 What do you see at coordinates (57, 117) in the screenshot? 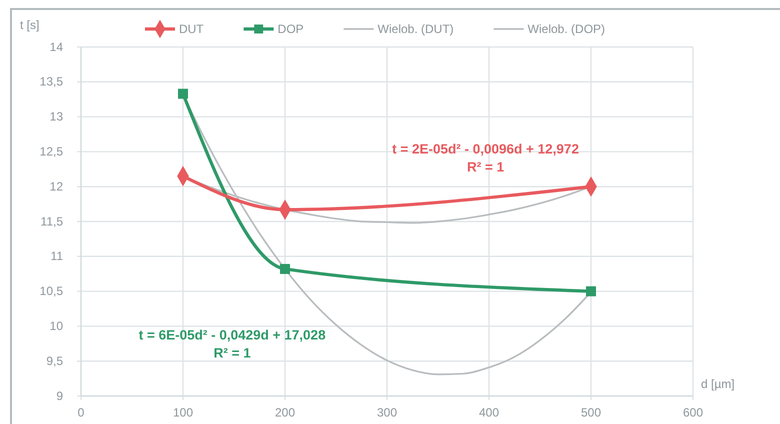
I see `y-tick-label: 13` at bounding box center [57, 117].